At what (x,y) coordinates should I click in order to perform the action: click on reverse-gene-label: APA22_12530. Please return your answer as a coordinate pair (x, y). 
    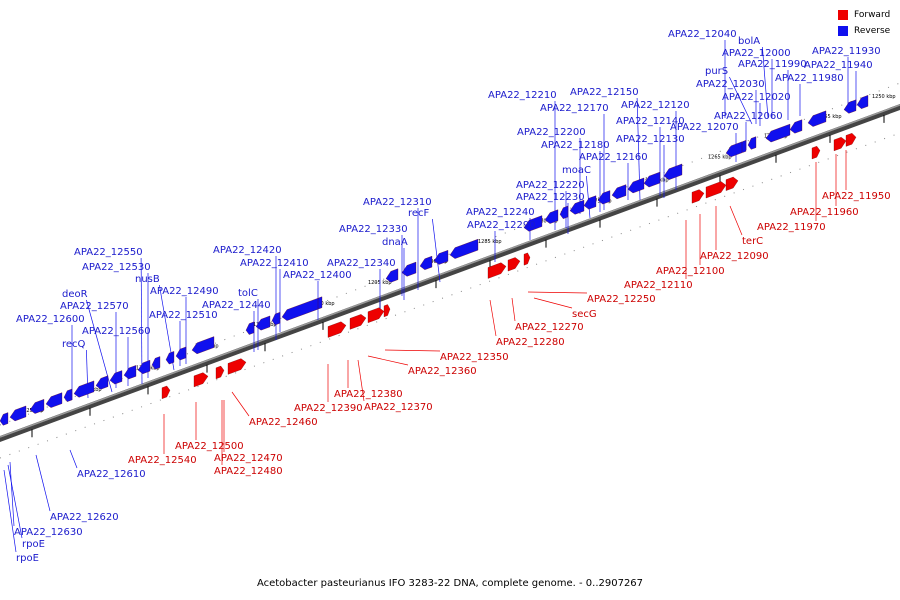
    Looking at the image, I should click on (116, 267).